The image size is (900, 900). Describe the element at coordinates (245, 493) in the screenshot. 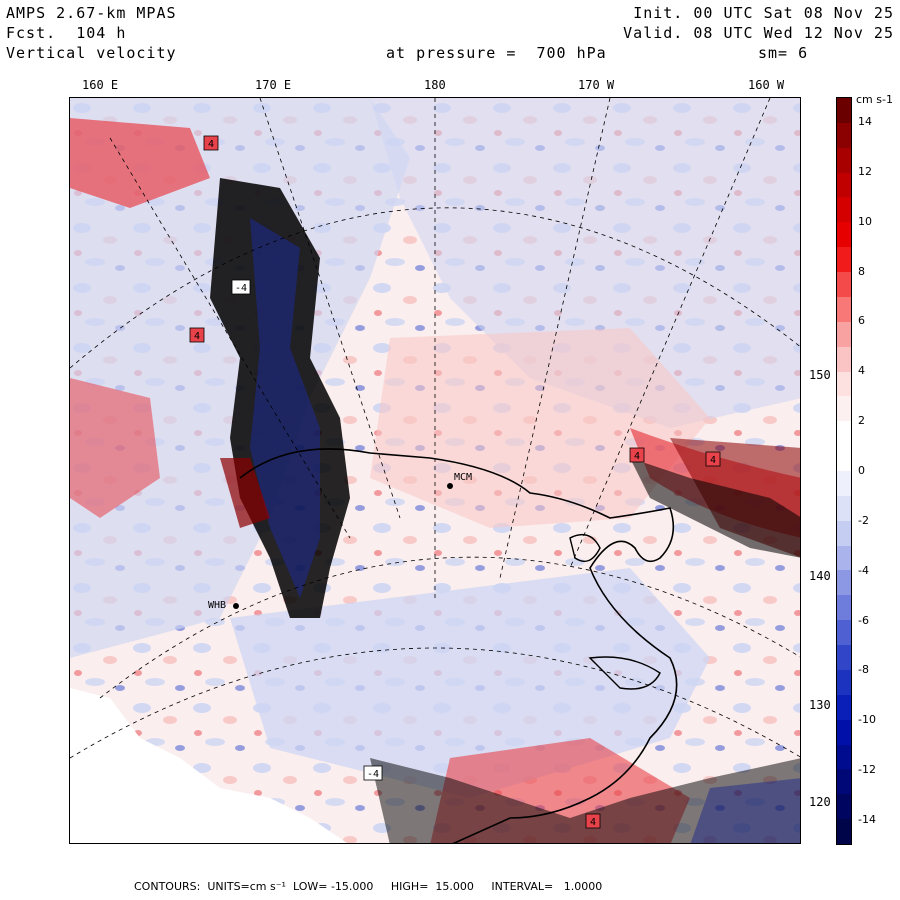

I see `mountain-positive-core` at that location.